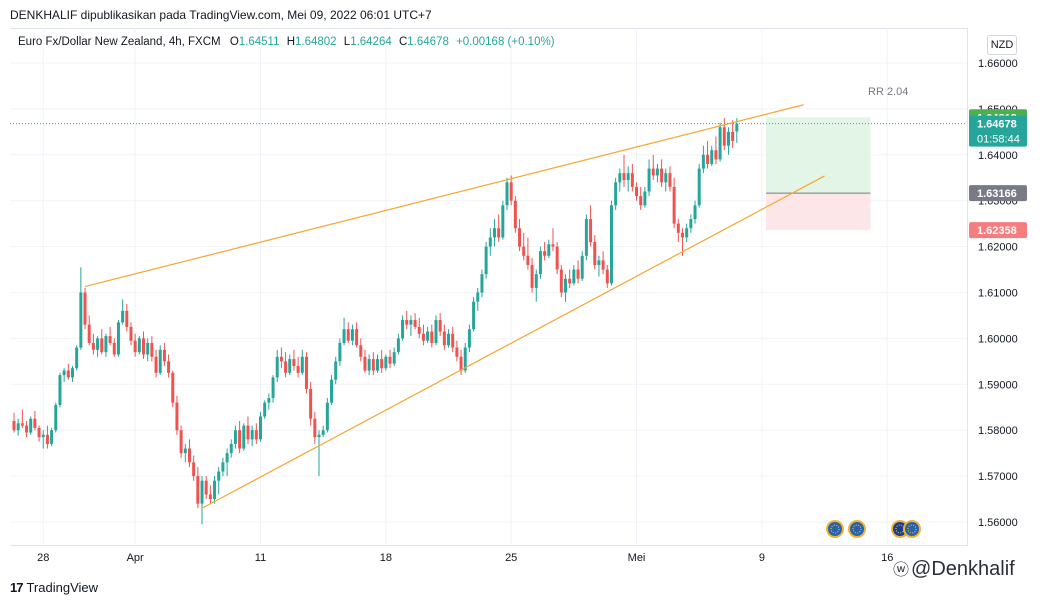 Image resolution: width=1047 pixels, height=607 pixels. Describe the element at coordinates (888, 92) in the screenshot. I see `risk-reward-label: RR 2.04` at that location.